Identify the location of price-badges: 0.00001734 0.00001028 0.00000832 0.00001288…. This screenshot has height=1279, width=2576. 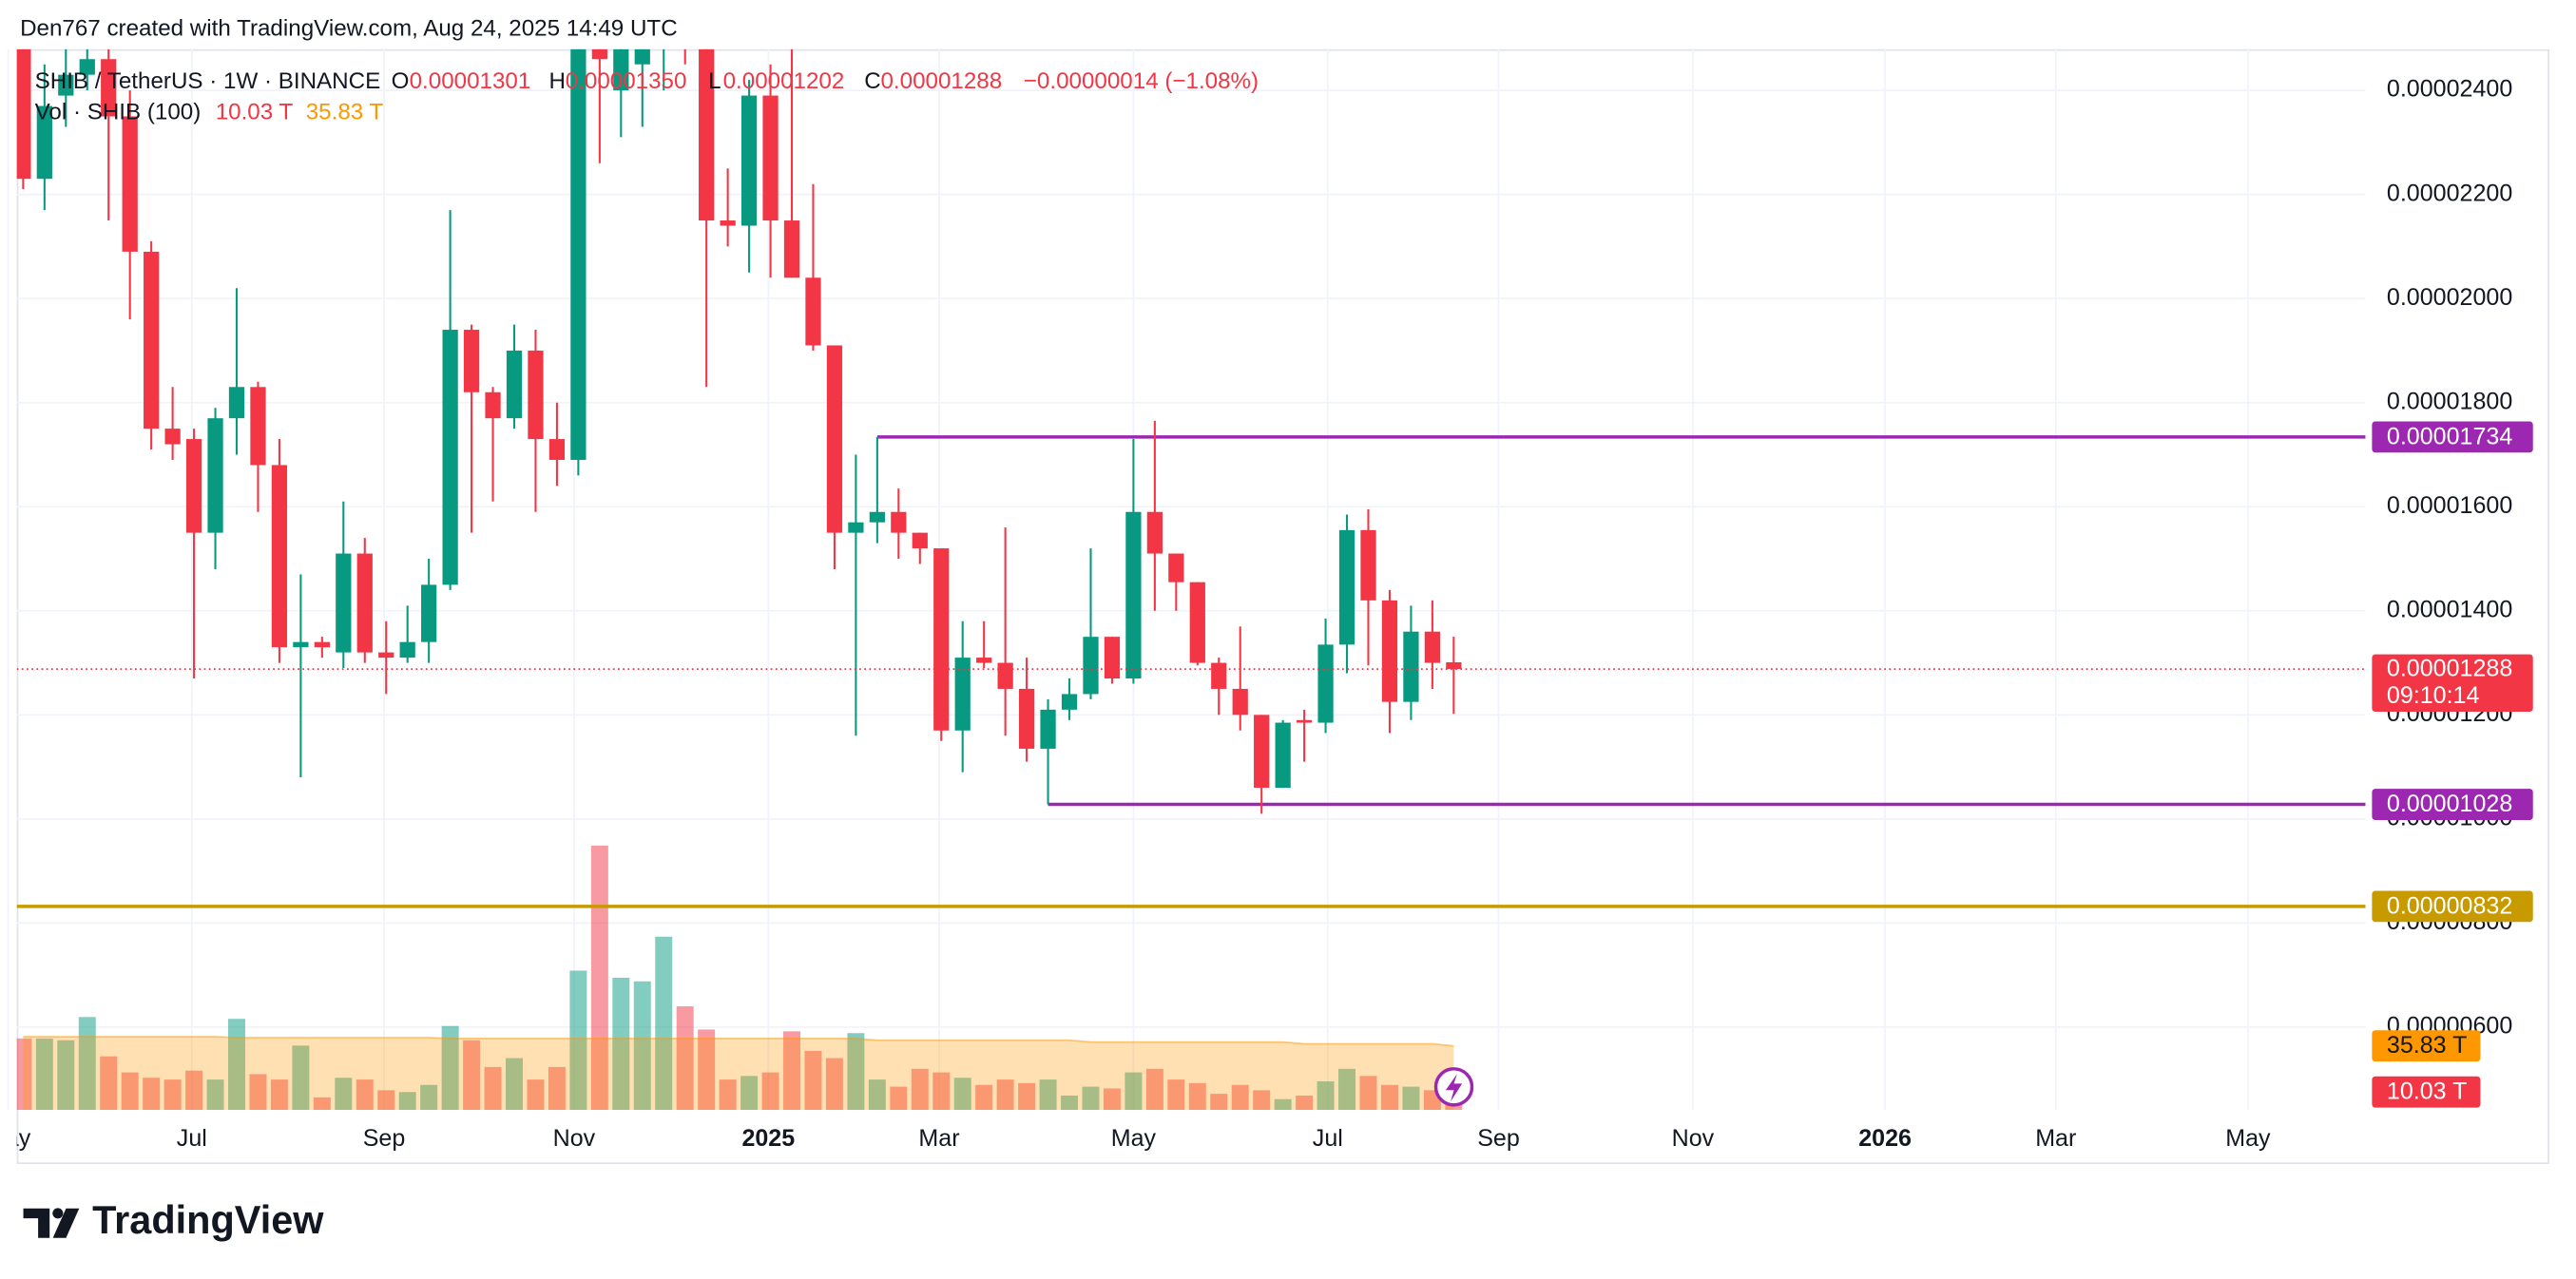
(2453, 764).